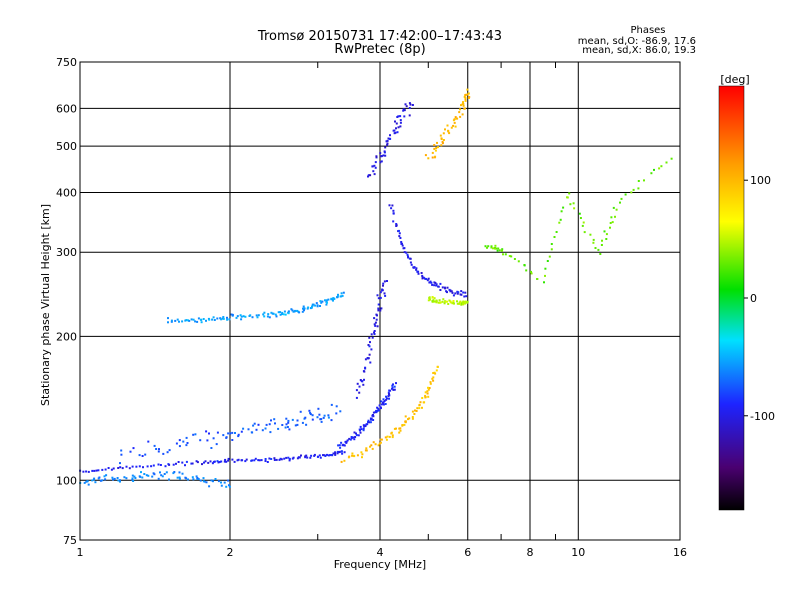 The image size is (800, 604). I want to click on chart-subtitle: RwPretec (8p), so click(379, 49).